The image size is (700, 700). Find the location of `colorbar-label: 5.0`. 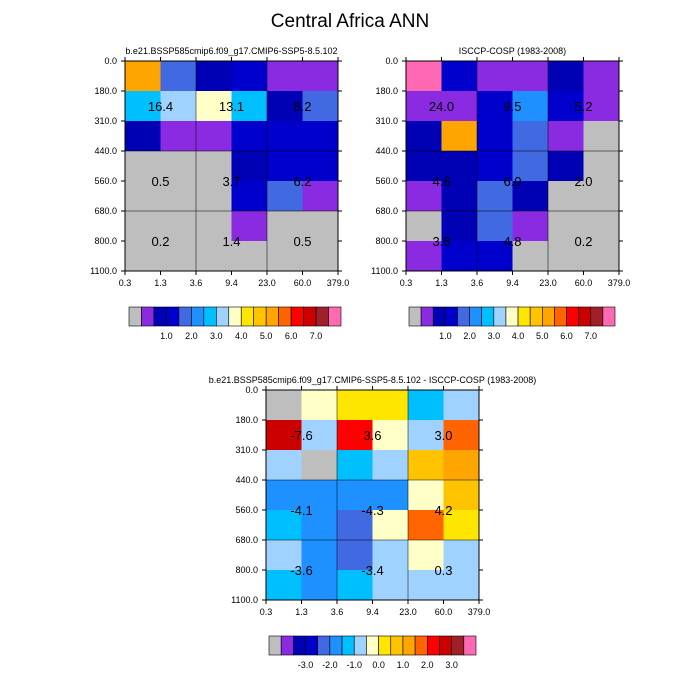

colorbar-label: 5.0 is located at coordinates (542, 336).